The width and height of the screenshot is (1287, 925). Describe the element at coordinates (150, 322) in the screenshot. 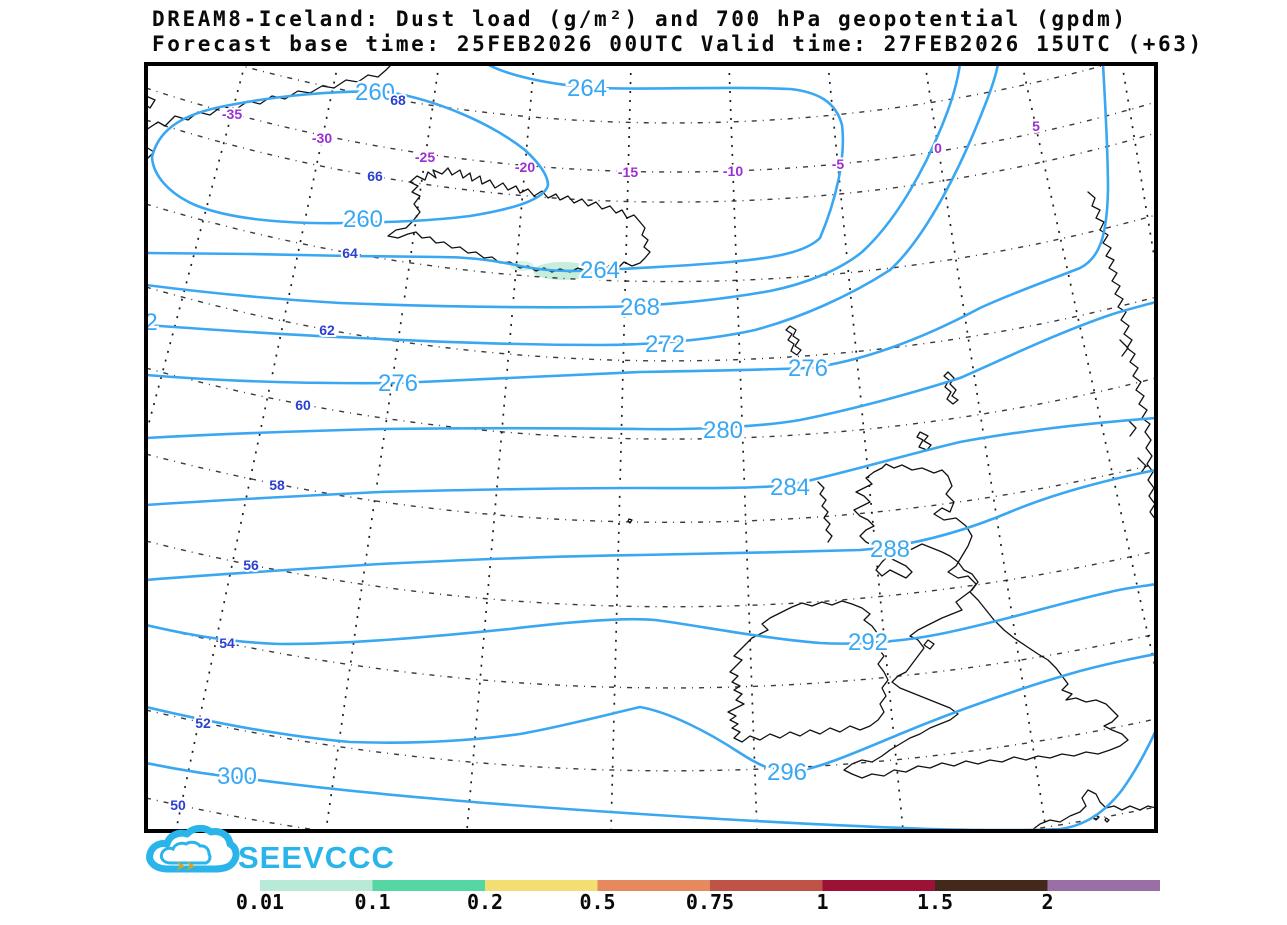

I see `contour-label-2: 2` at that location.